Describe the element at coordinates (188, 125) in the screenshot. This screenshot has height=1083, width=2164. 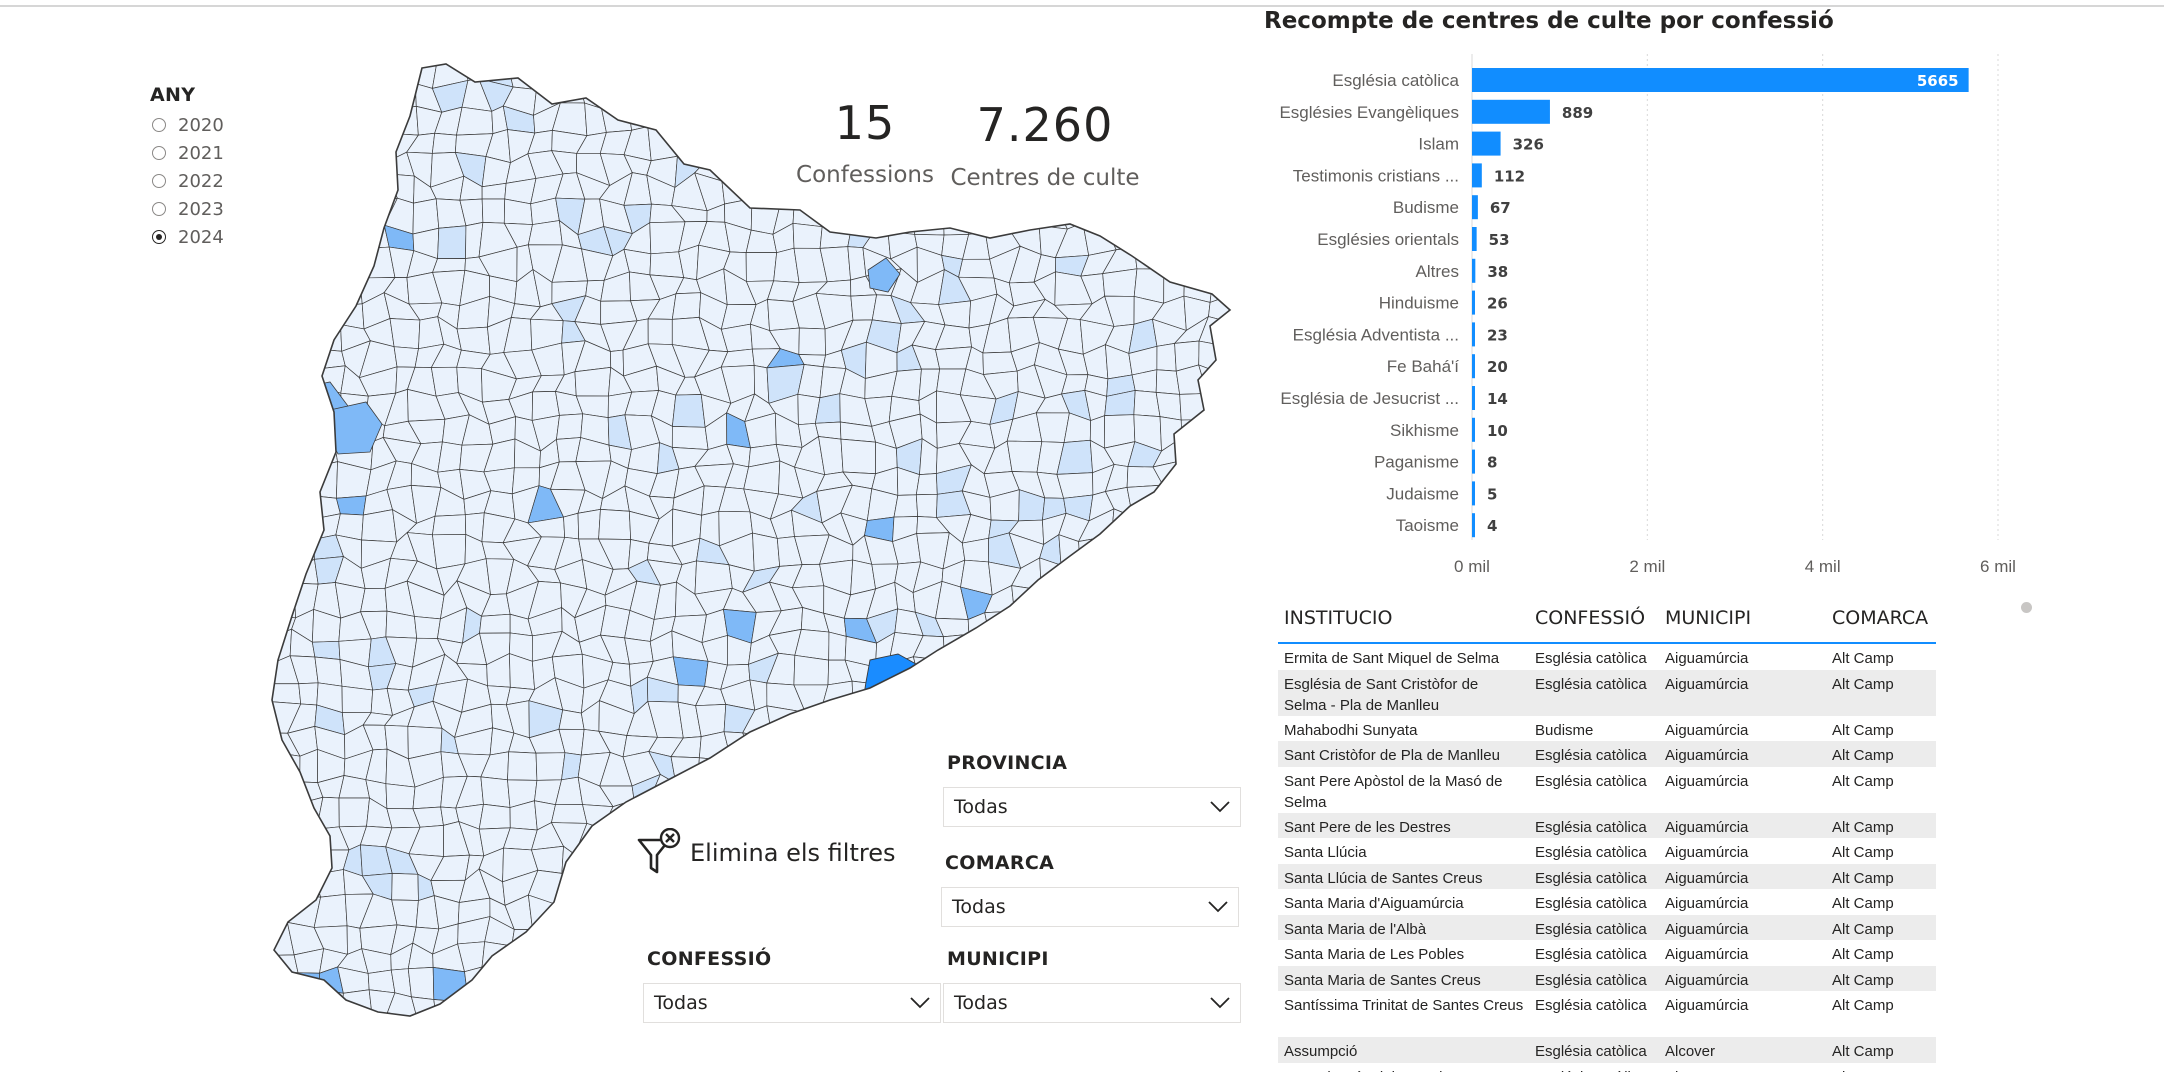
I see `year-option-2020: 2020` at that location.